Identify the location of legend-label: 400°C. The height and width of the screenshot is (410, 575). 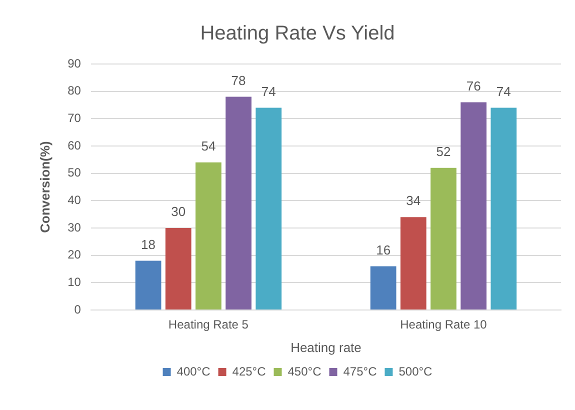
(193, 371).